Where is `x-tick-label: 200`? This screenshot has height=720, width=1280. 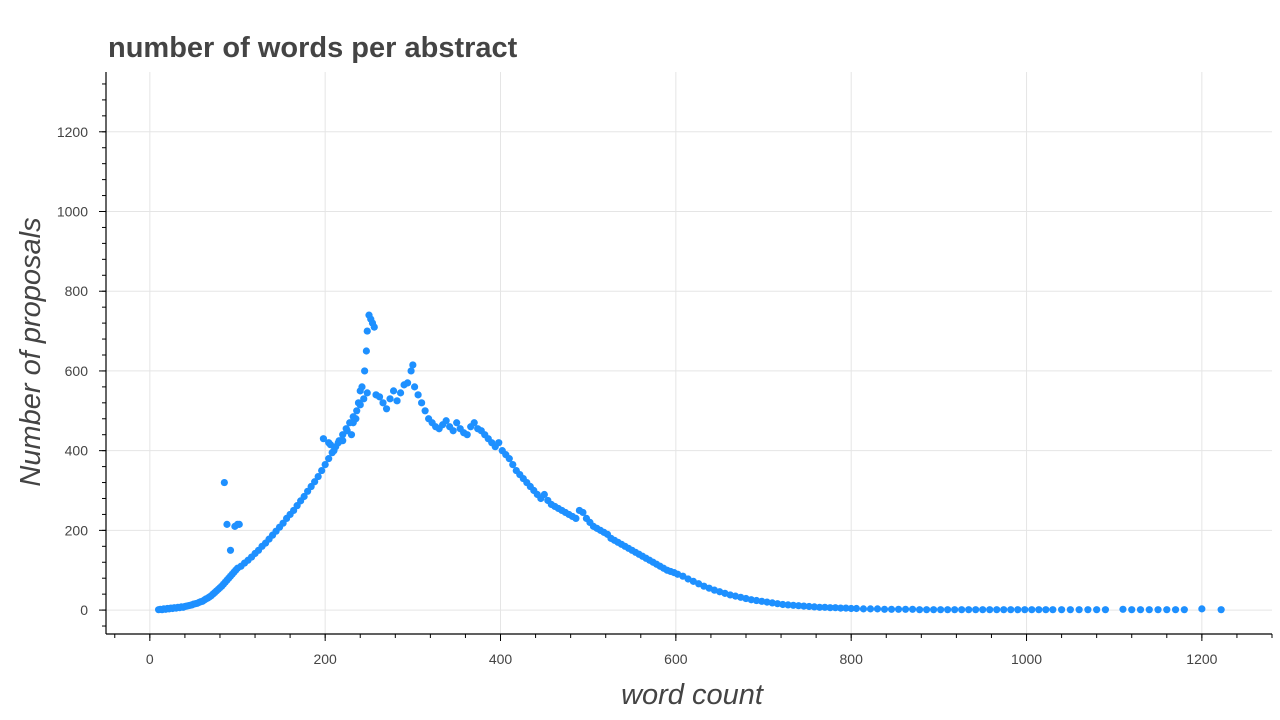
x-tick-label: 200 is located at coordinates (325, 659).